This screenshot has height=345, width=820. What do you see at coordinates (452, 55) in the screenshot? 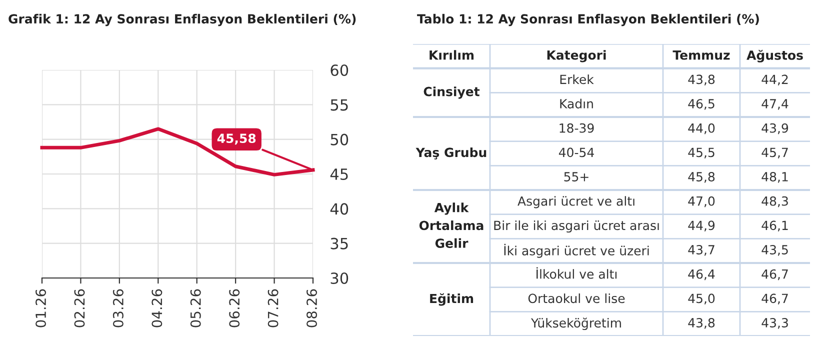
I see `text: Kırılım` at bounding box center [452, 55].